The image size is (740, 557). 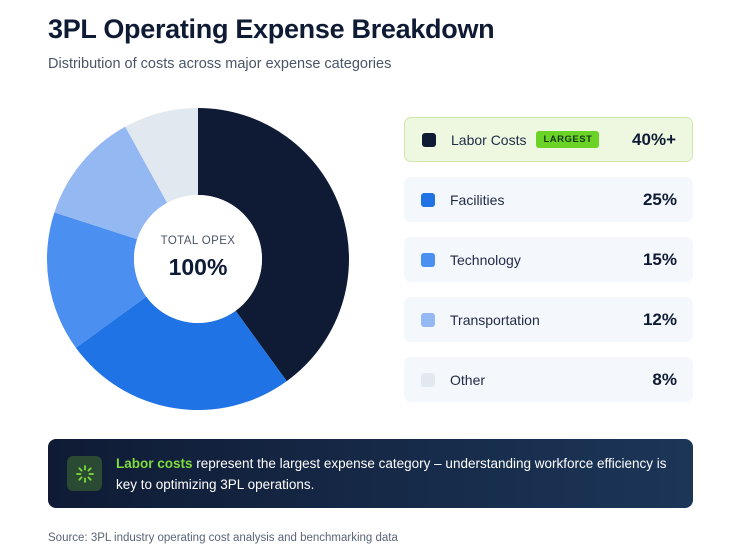 I want to click on legend-swatch-technology, so click(x=428, y=259).